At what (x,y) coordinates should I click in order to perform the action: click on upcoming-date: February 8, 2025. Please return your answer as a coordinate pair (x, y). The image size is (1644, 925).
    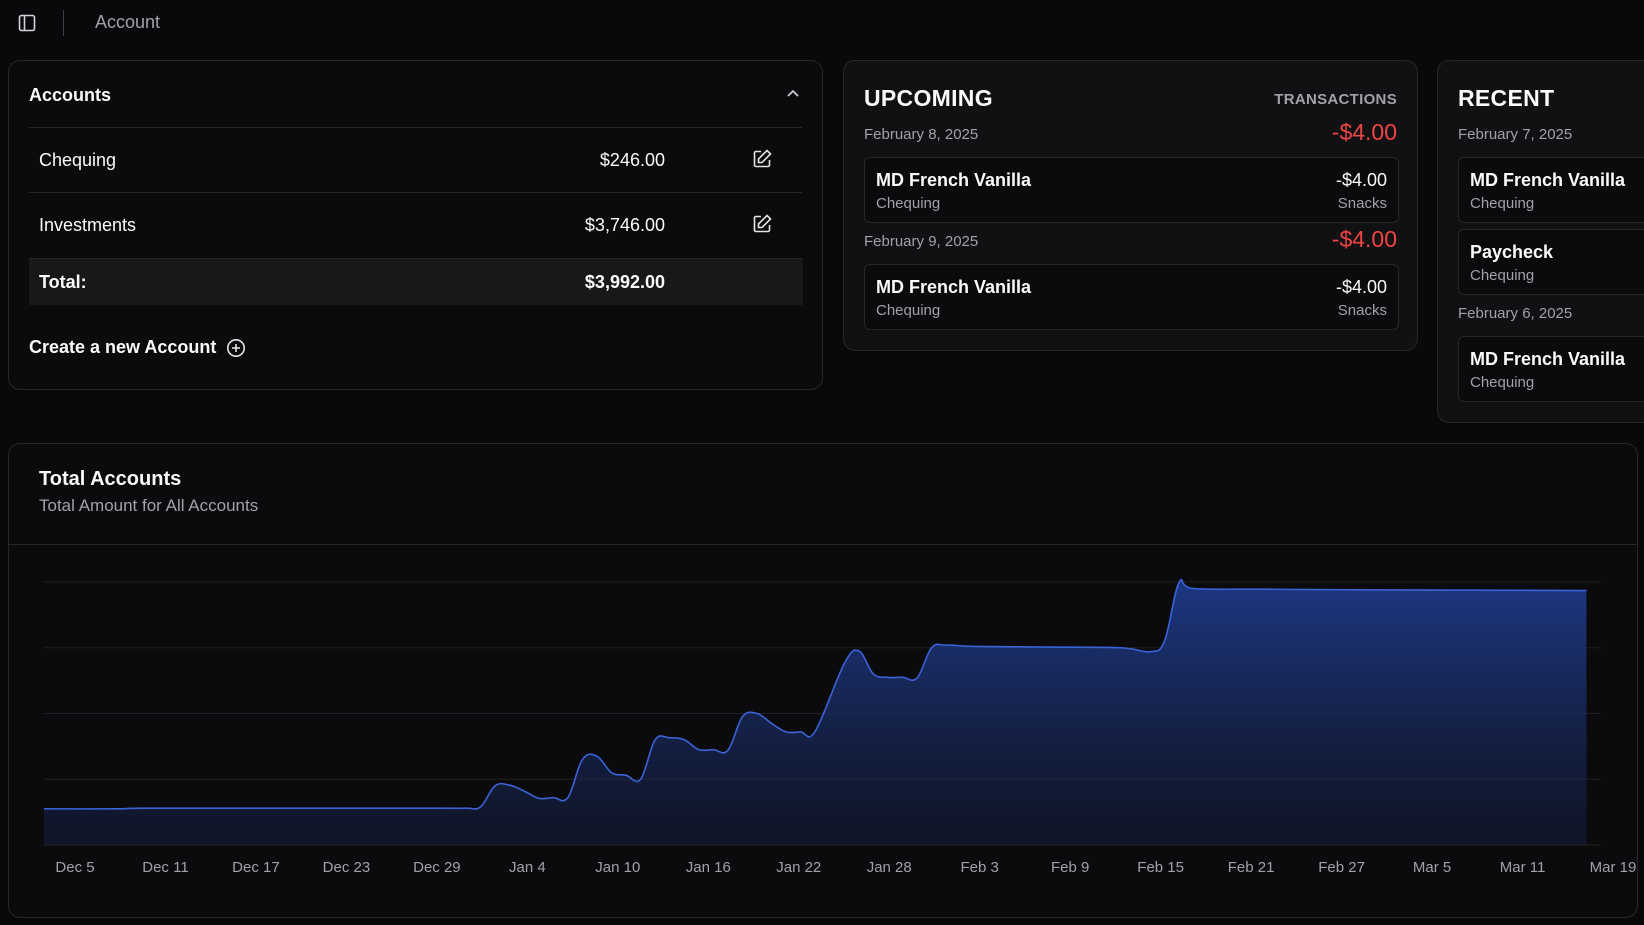
    Looking at the image, I should click on (921, 134).